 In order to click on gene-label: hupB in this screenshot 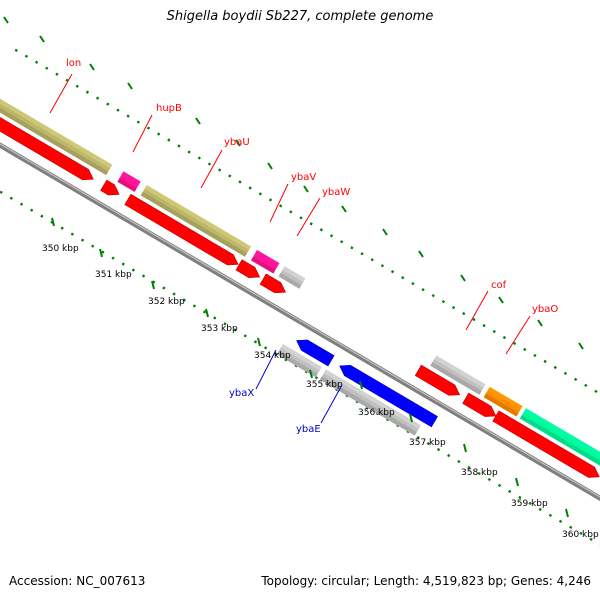, I will do `click(169, 108)`.